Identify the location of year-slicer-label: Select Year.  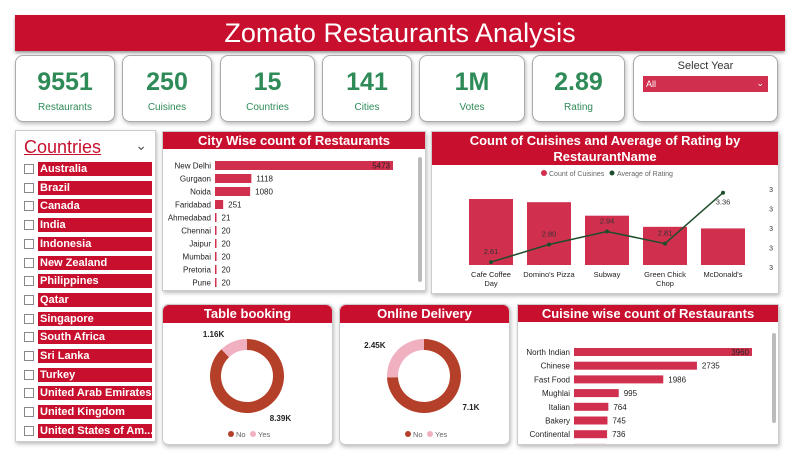
(705, 66).